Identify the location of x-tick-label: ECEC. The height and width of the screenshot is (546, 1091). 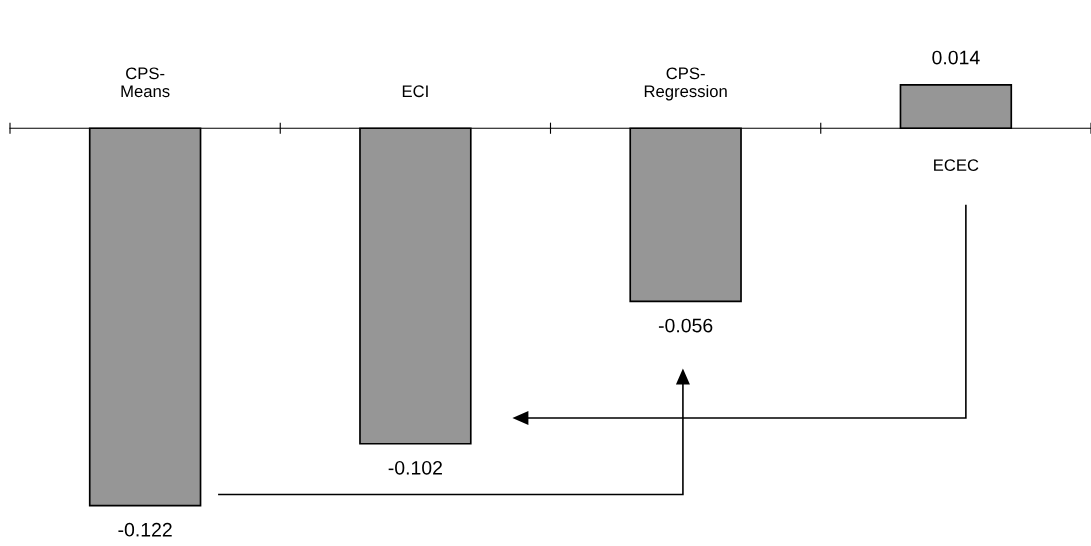
(956, 165).